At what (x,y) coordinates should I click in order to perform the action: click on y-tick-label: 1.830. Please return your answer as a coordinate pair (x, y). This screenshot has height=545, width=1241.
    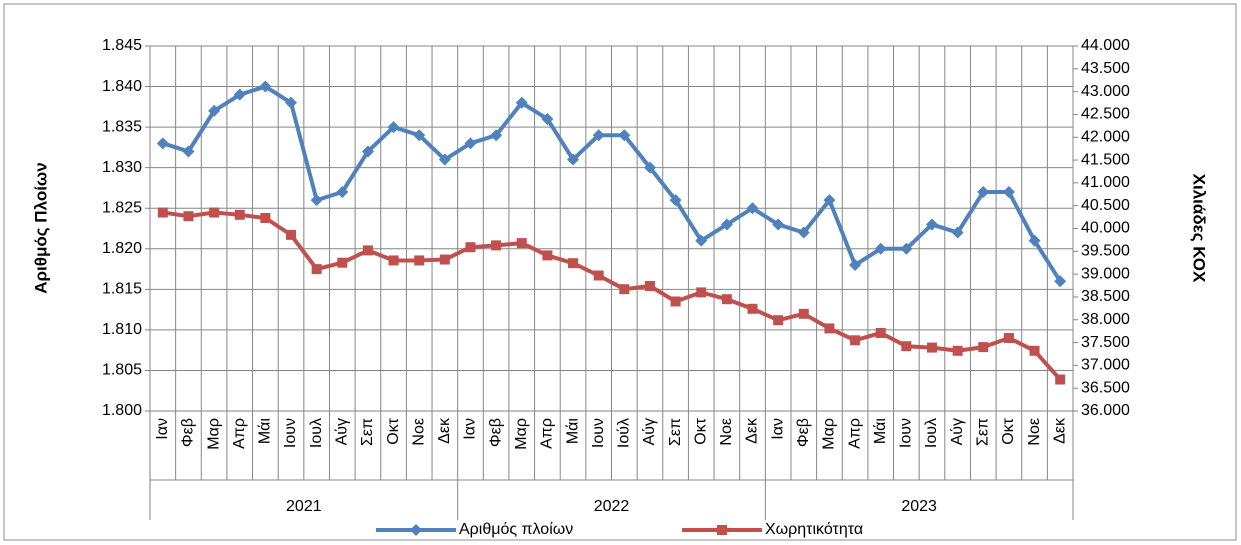
    Looking at the image, I should click on (122, 167).